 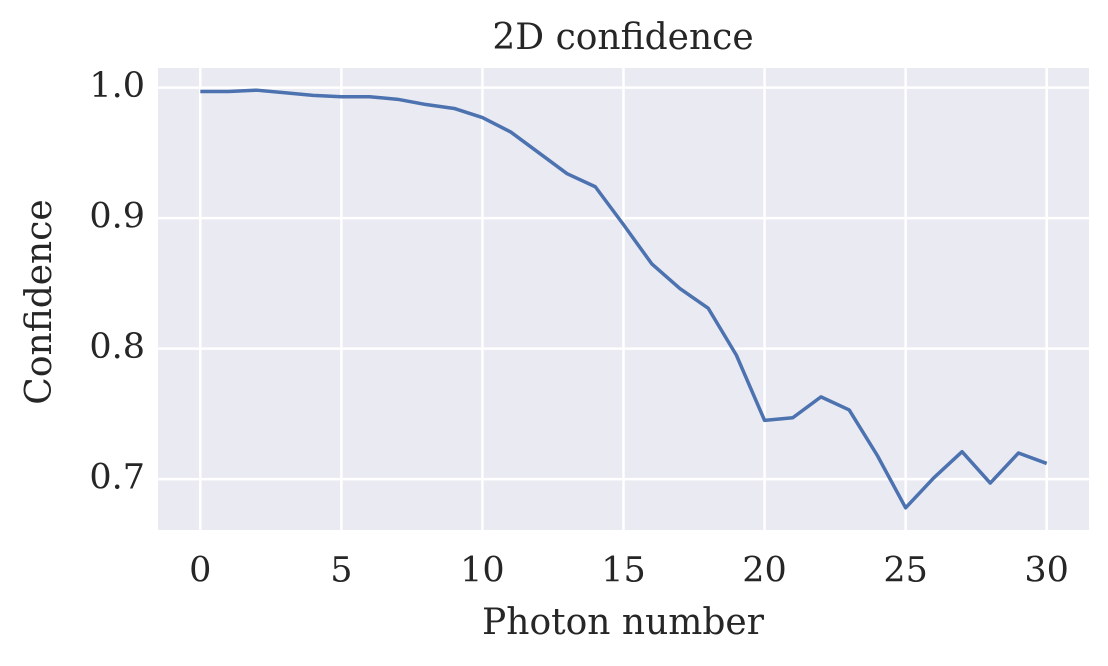 What do you see at coordinates (117, 86) in the screenshot?
I see `y-tick-label: 1.0` at bounding box center [117, 86].